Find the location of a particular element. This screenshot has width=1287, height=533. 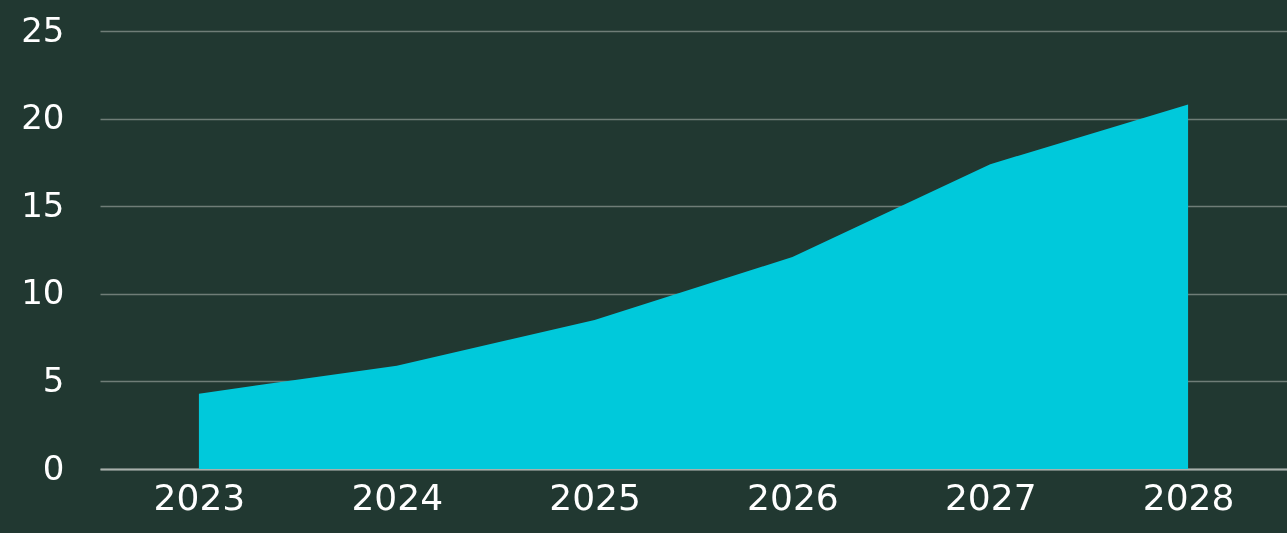

y-tick-label: 5 is located at coordinates (53, 379).